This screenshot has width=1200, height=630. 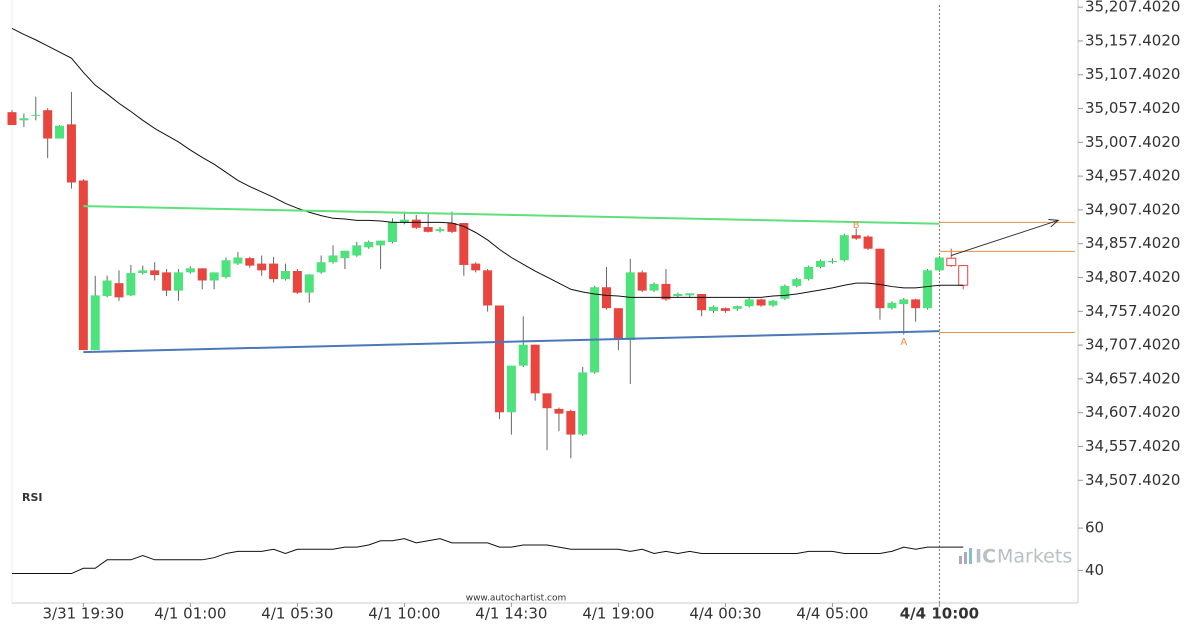 I want to click on x-tick-label: 4/1 19:00, so click(x=618, y=614).